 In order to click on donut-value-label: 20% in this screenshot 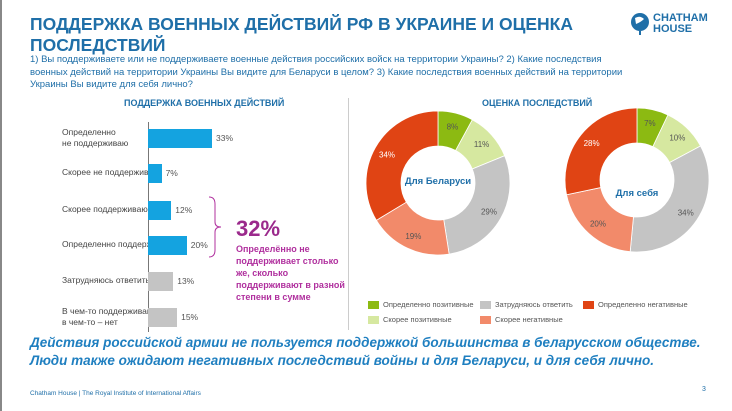, I will do `click(598, 224)`.